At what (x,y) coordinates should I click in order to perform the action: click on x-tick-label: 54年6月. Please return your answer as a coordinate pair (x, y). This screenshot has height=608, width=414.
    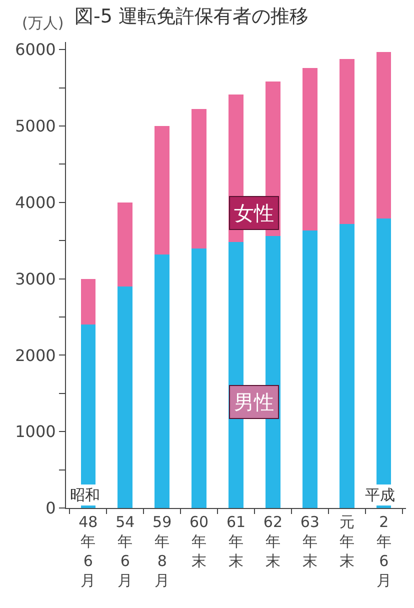
    Looking at the image, I should click on (125, 551).